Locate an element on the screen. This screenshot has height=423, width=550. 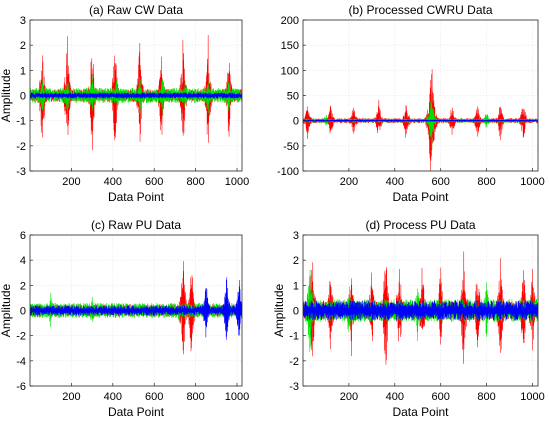
y-tick-label: 100 is located at coordinates (290, 71).